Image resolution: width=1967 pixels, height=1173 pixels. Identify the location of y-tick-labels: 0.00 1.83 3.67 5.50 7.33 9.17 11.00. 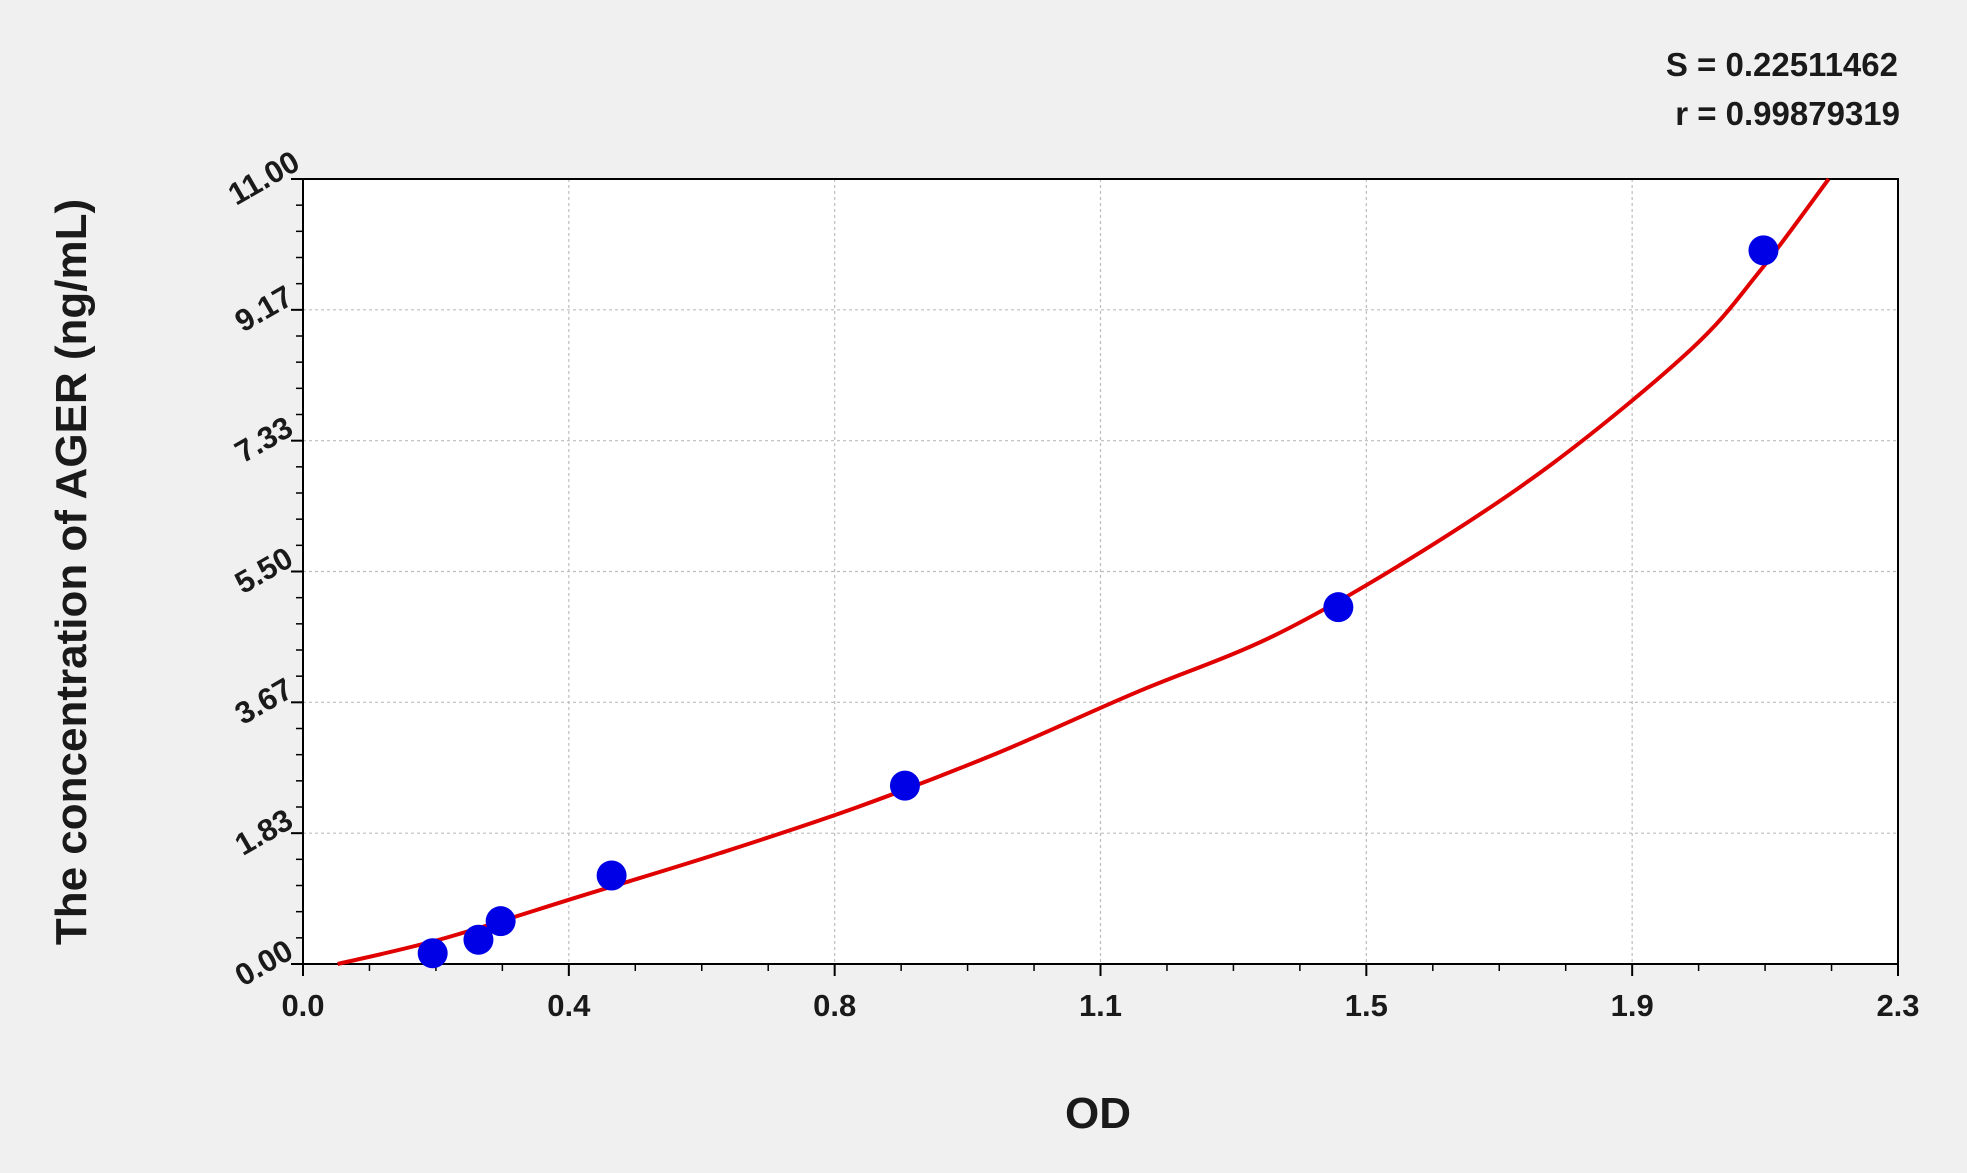
(263, 568).